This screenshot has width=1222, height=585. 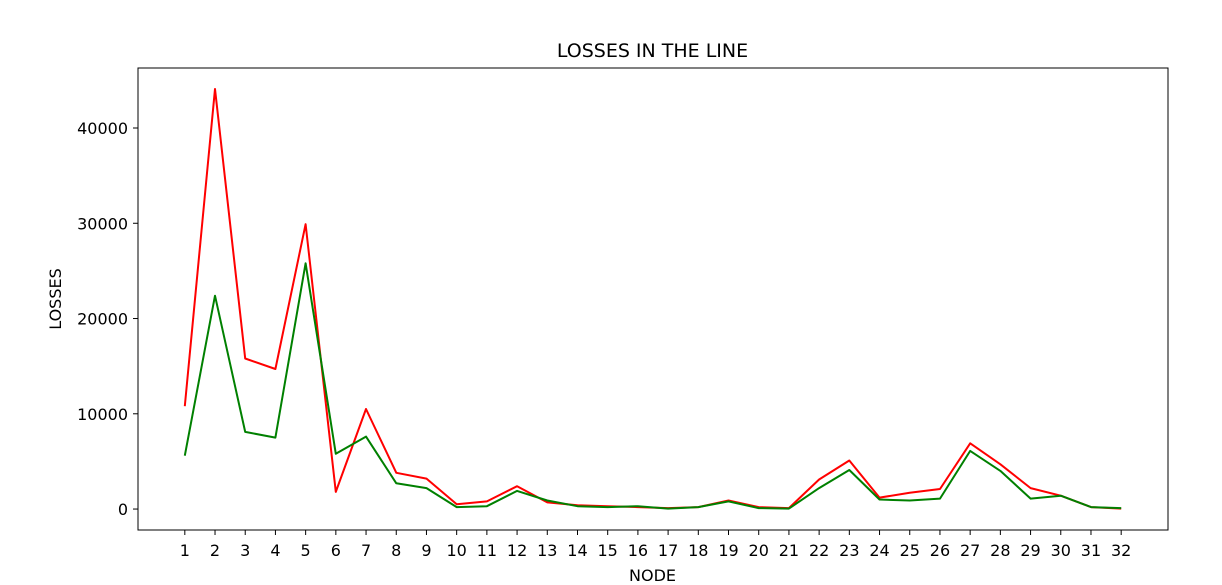 I want to click on x-tick-label: 12, so click(x=517, y=550).